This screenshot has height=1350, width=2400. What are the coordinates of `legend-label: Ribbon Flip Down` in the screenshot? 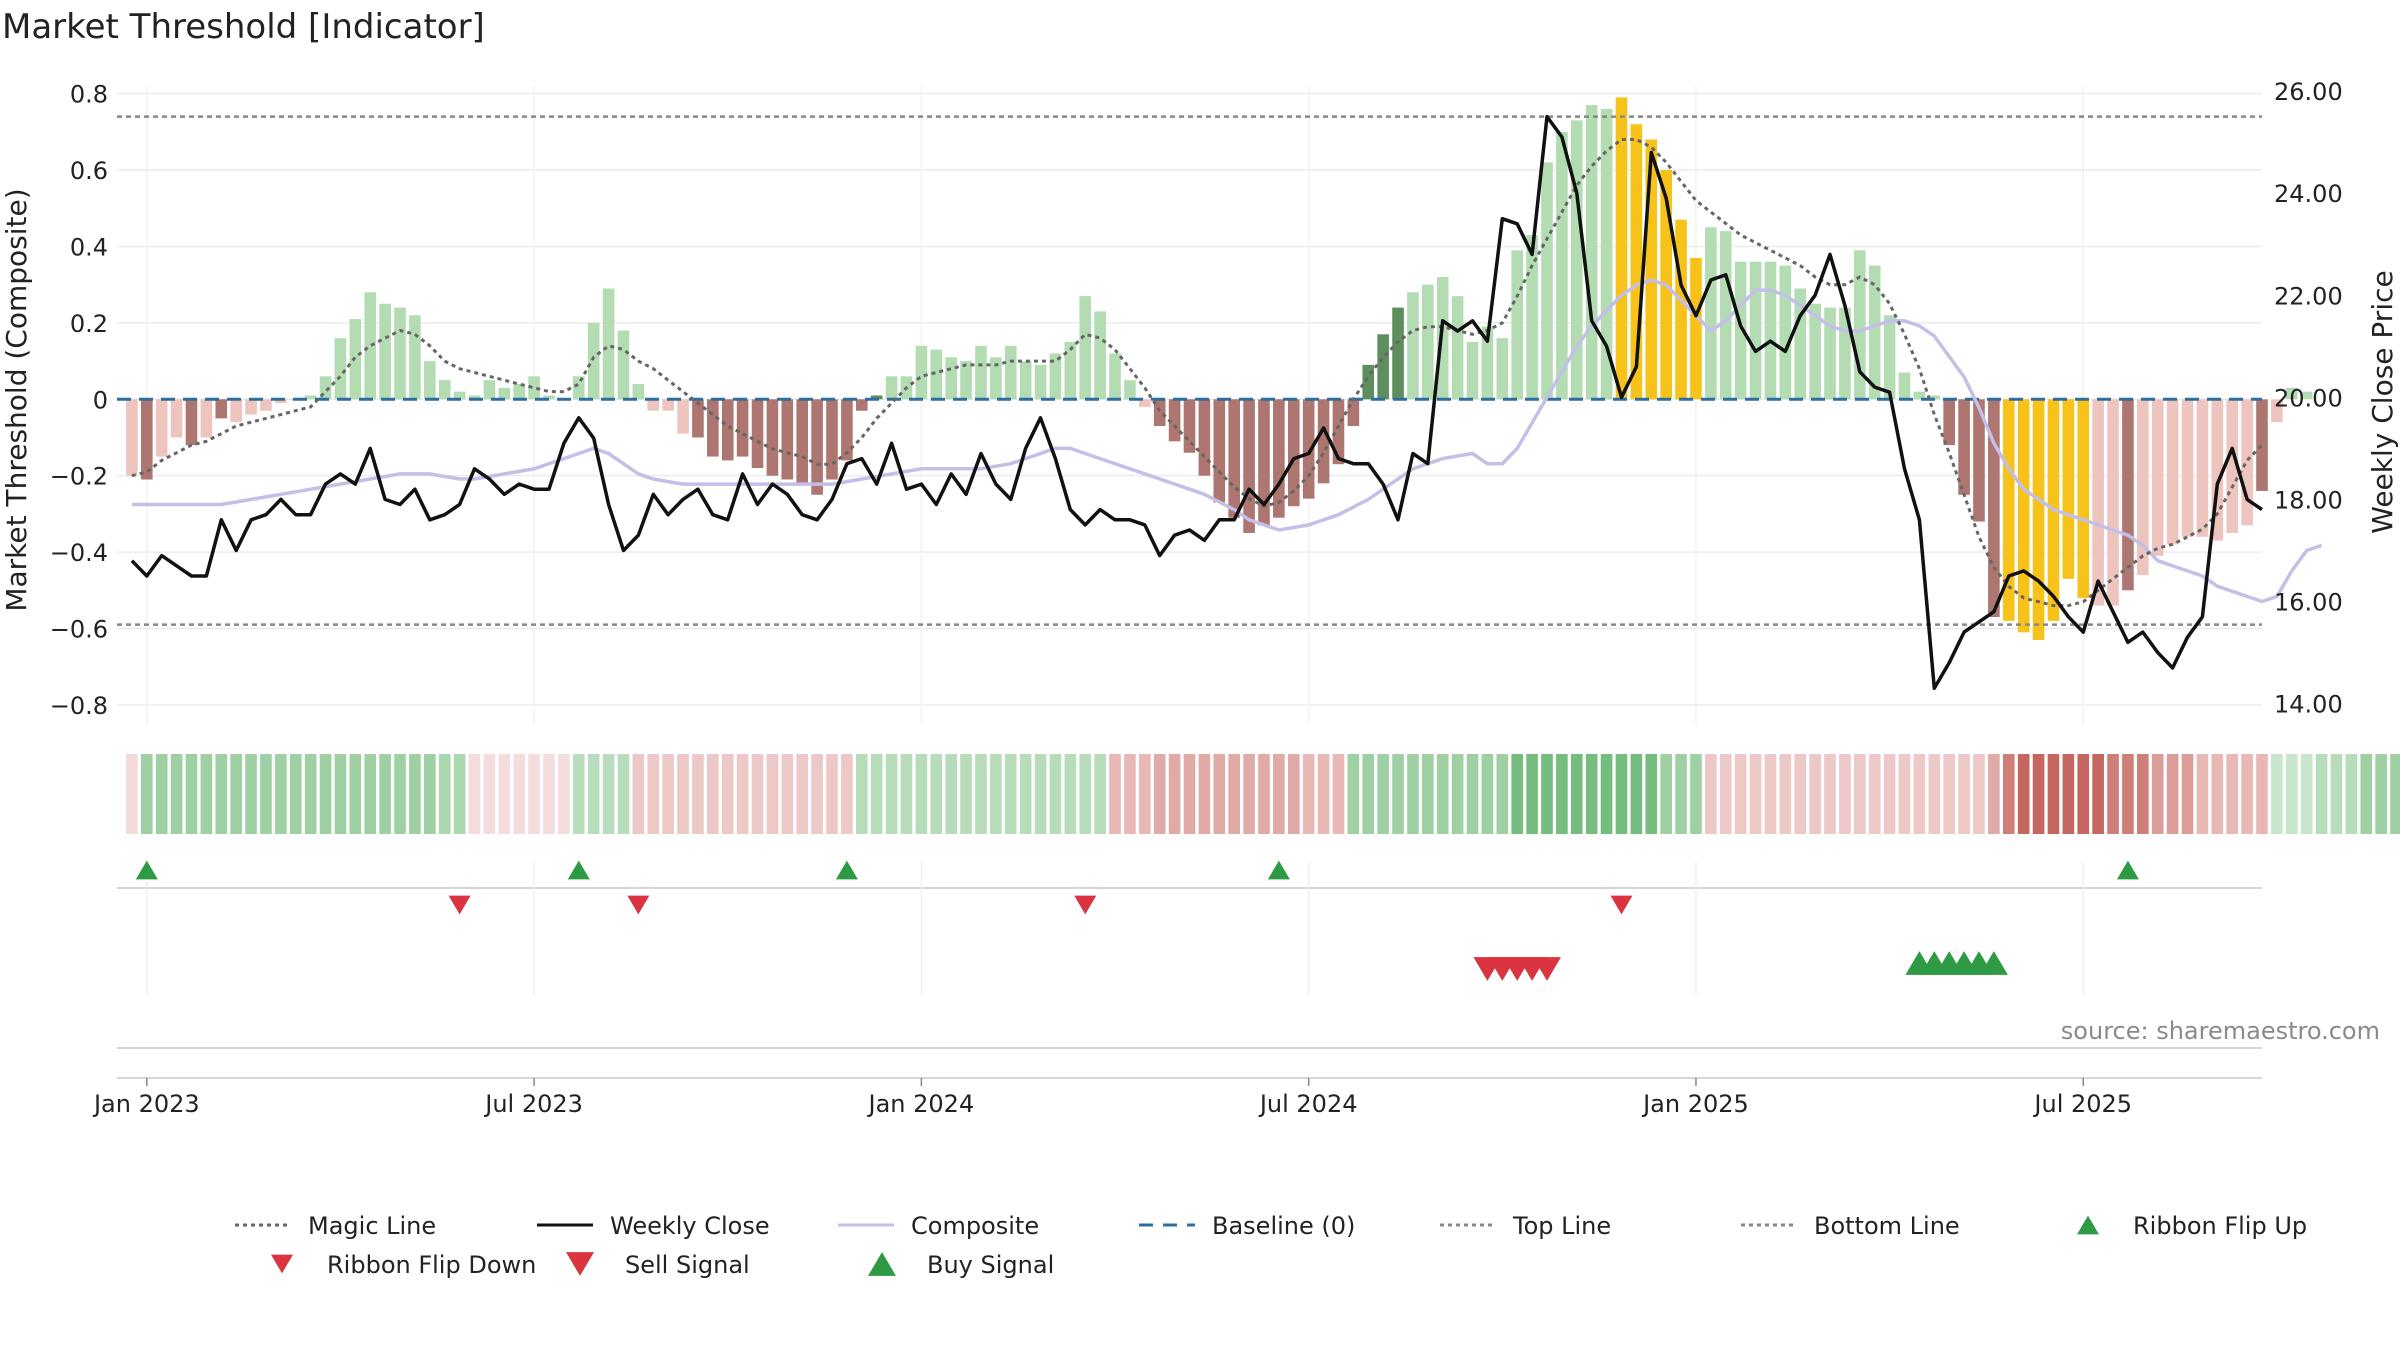 It's located at (431, 1265).